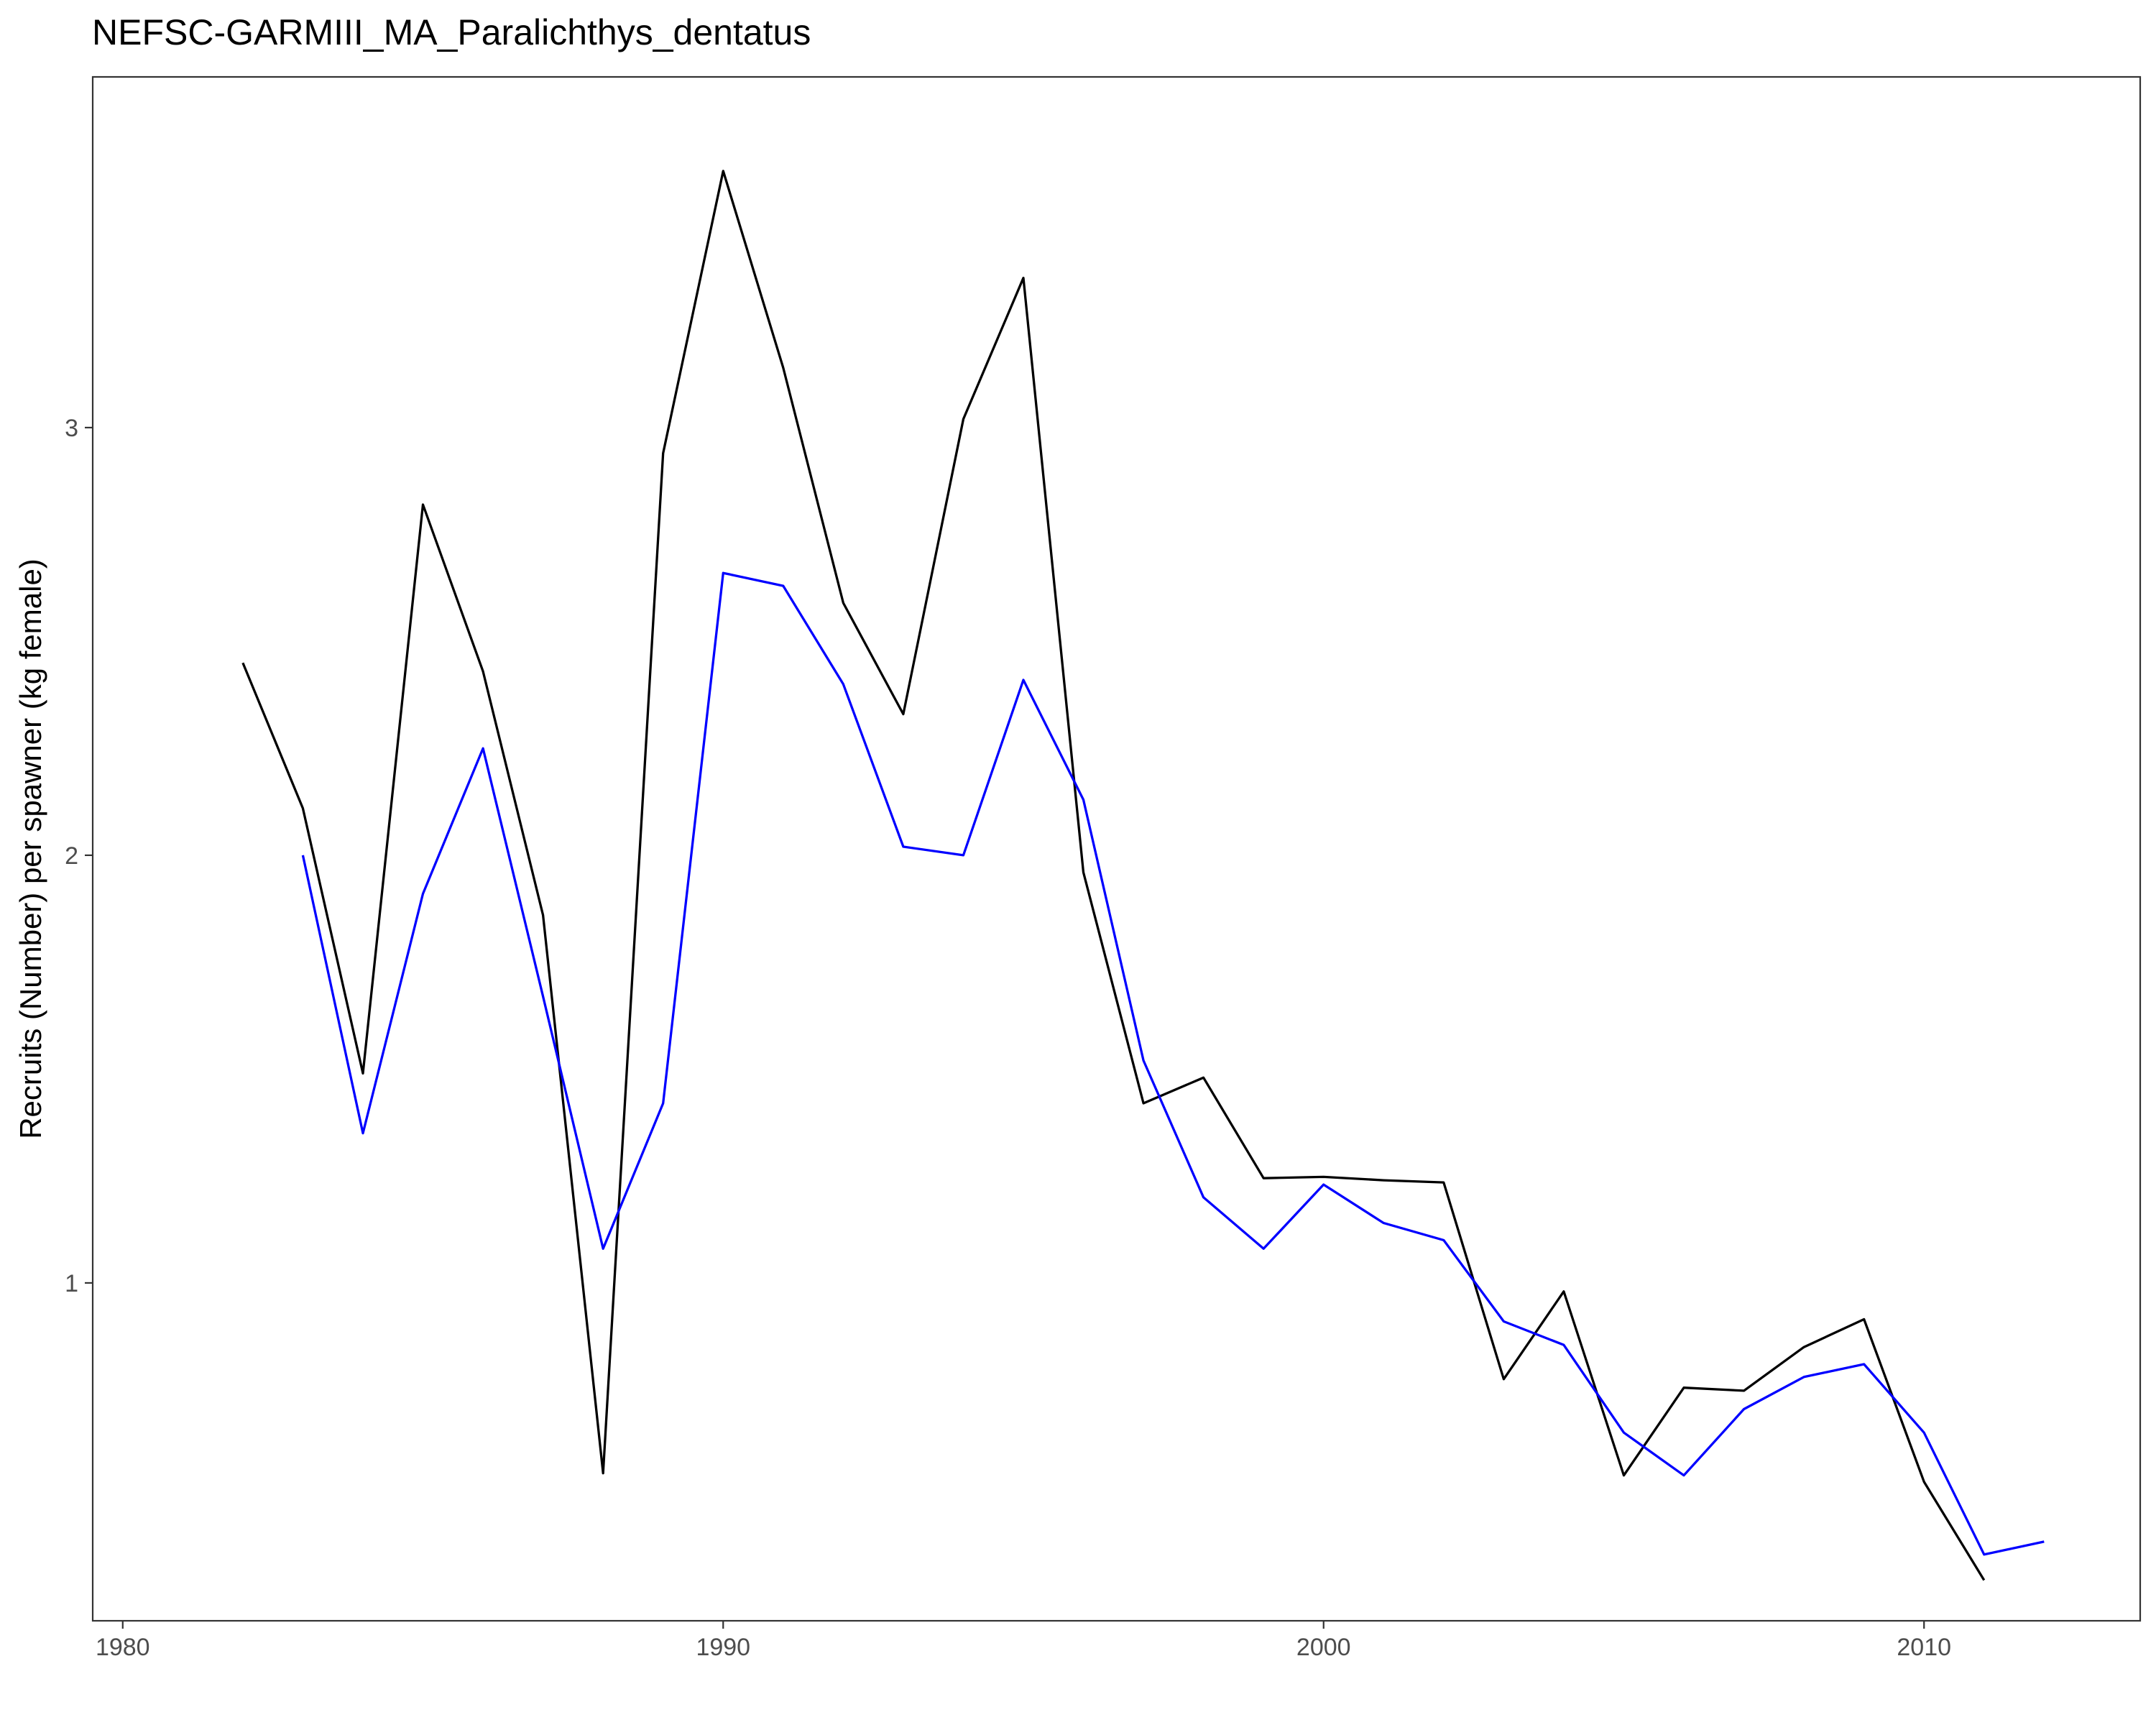 The height and width of the screenshot is (1725, 2156). I want to click on x-tick-label: 2010, so click(1924, 1647).